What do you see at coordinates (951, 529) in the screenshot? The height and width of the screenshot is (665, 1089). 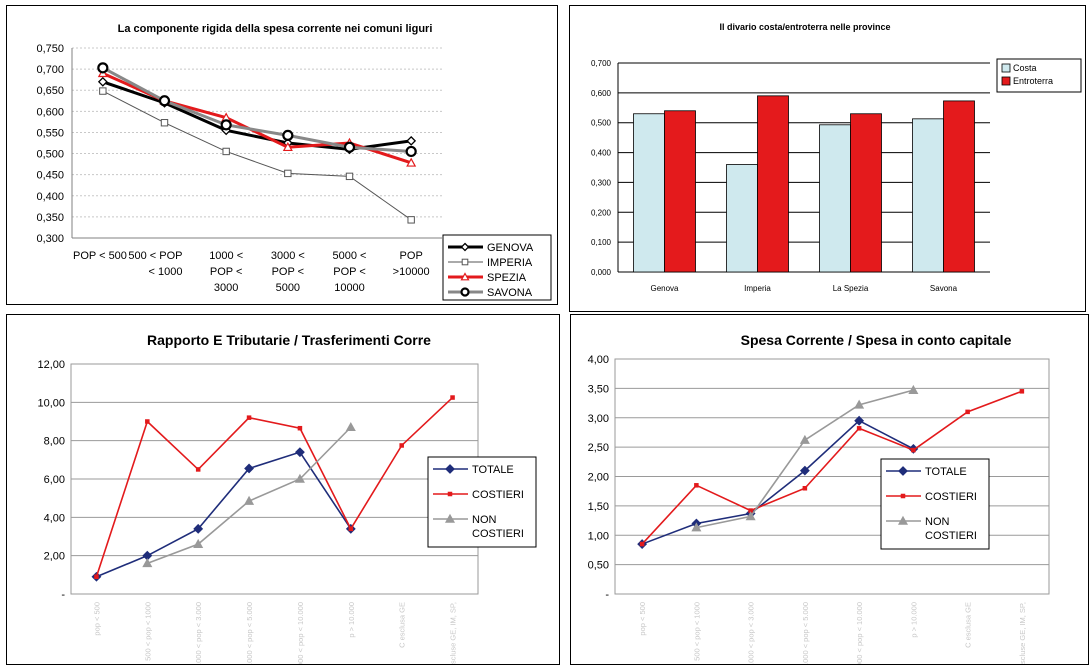 I see `legend-label: NON COSTIERI` at bounding box center [951, 529].